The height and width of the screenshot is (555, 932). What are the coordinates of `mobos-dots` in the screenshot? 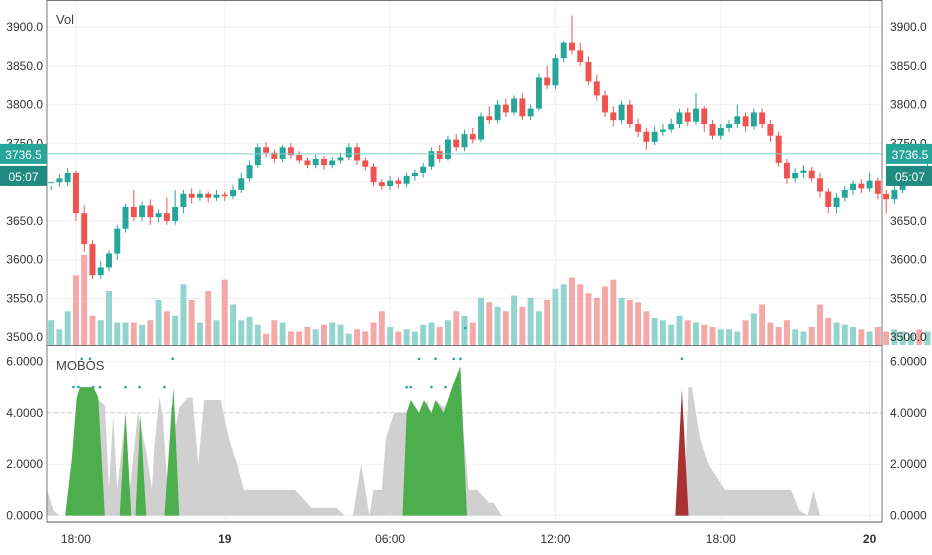 It's located at (378, 357).